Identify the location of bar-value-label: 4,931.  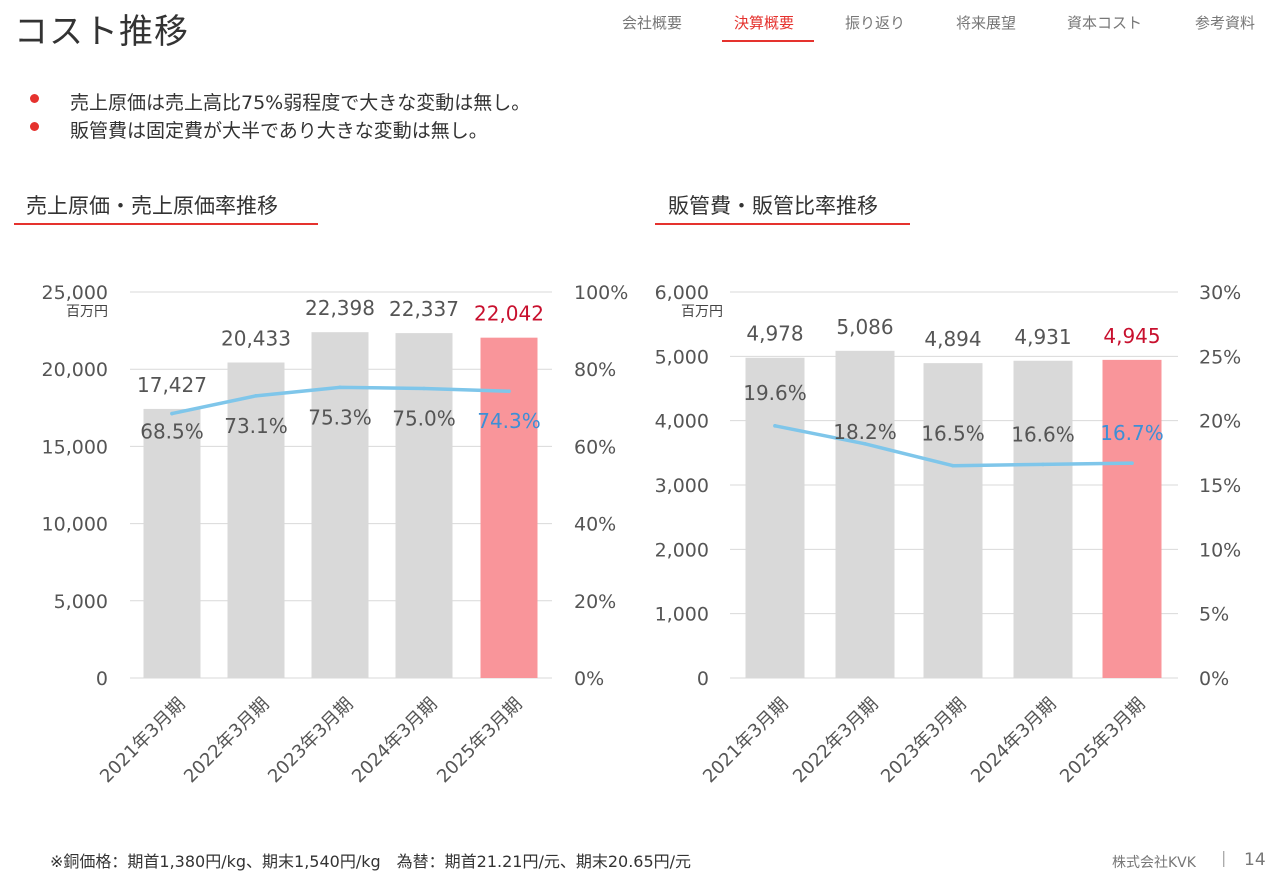
(1042, 337).